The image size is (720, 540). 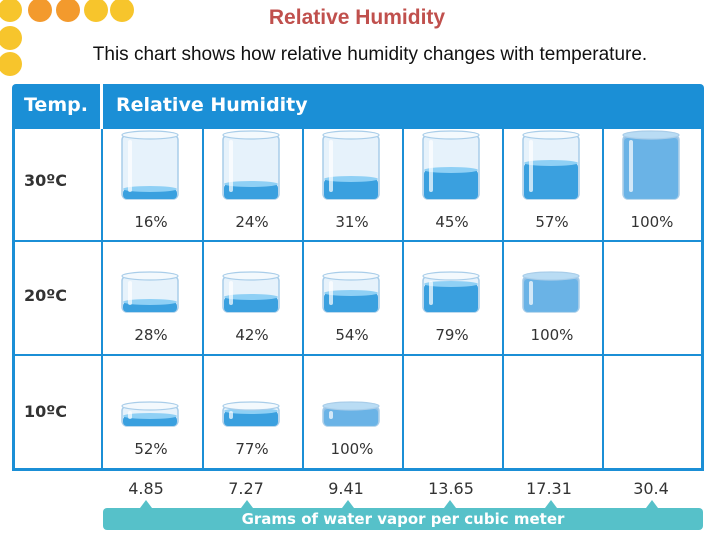 I want to click on humidity-cell: 77%, so click(x=252, y=413).